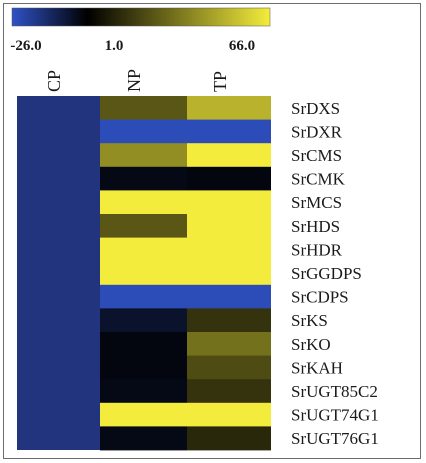 This screenshot has height=463, width=426. Describe the element at coordinates (114, 46) in the screenshot. I see `colorbar-tick-label: 1.0` at that location.